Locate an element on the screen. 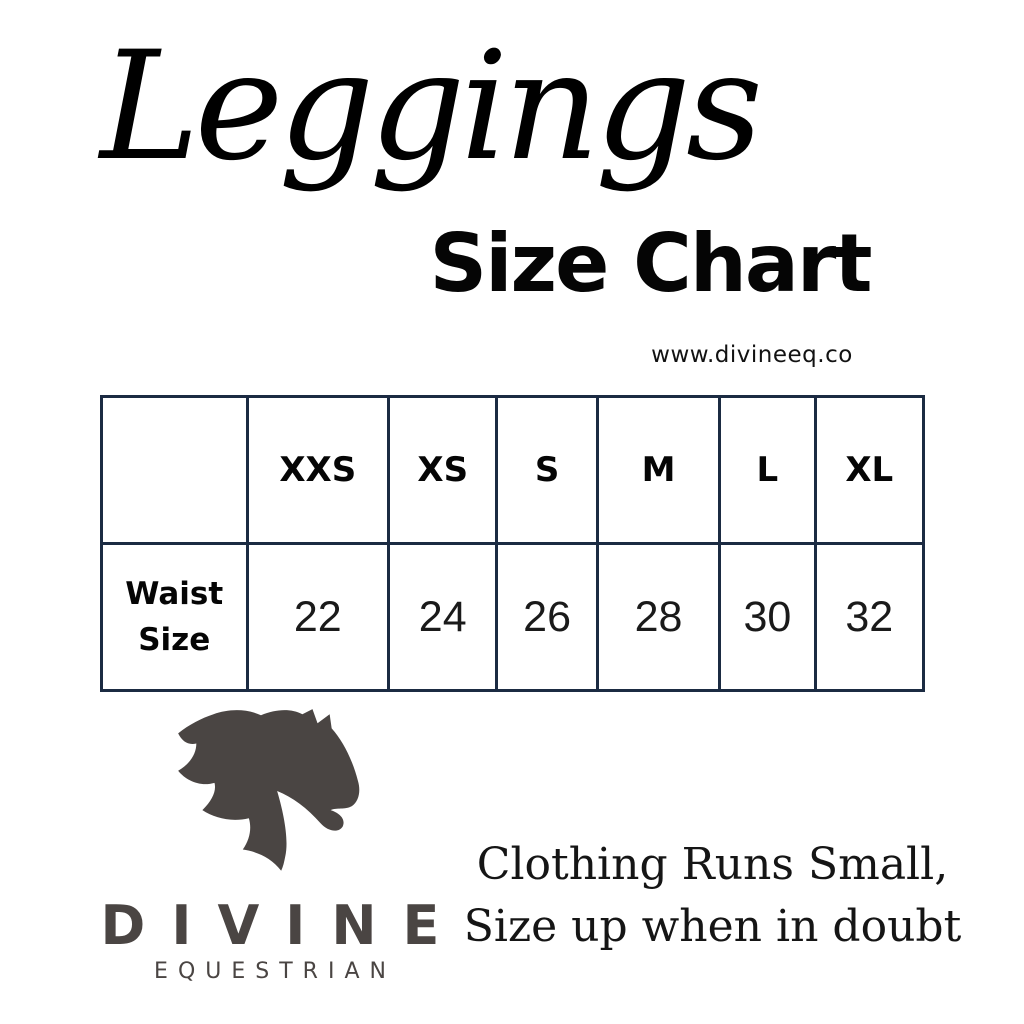 The width and height of the screenshot is (1024, 1024). size-col-xl: XL is located at coordinates (869, 470).